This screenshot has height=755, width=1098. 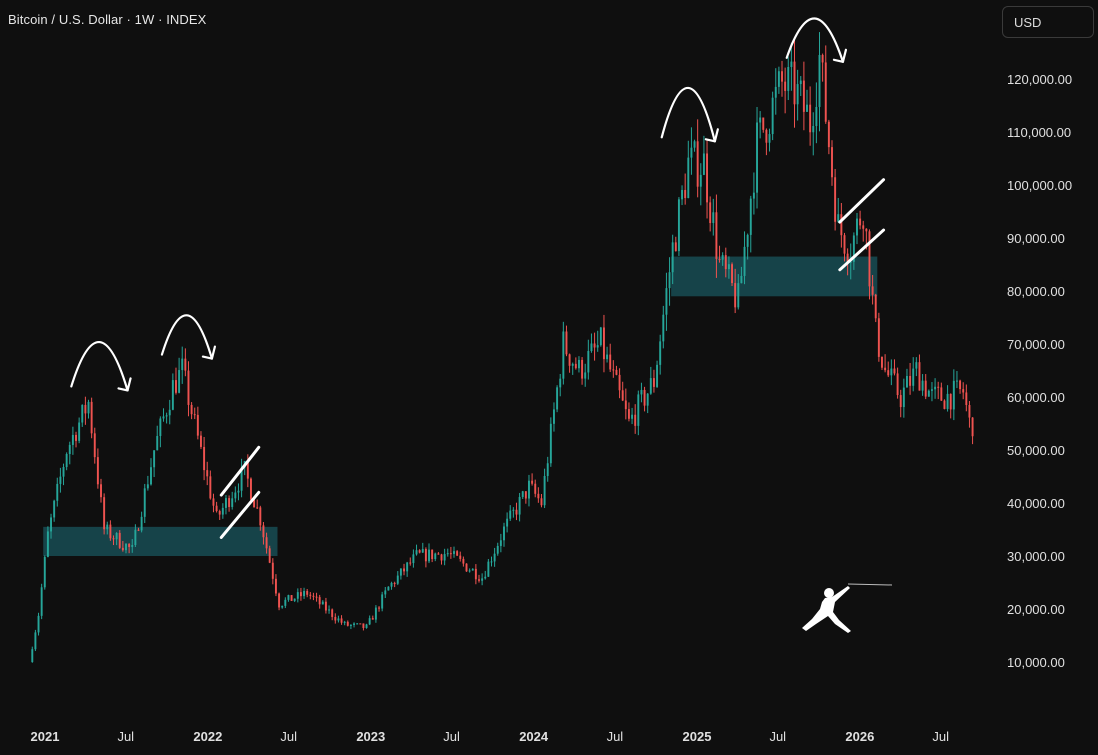 I want to click on support-zone-2021, so click(x=160, y=541).